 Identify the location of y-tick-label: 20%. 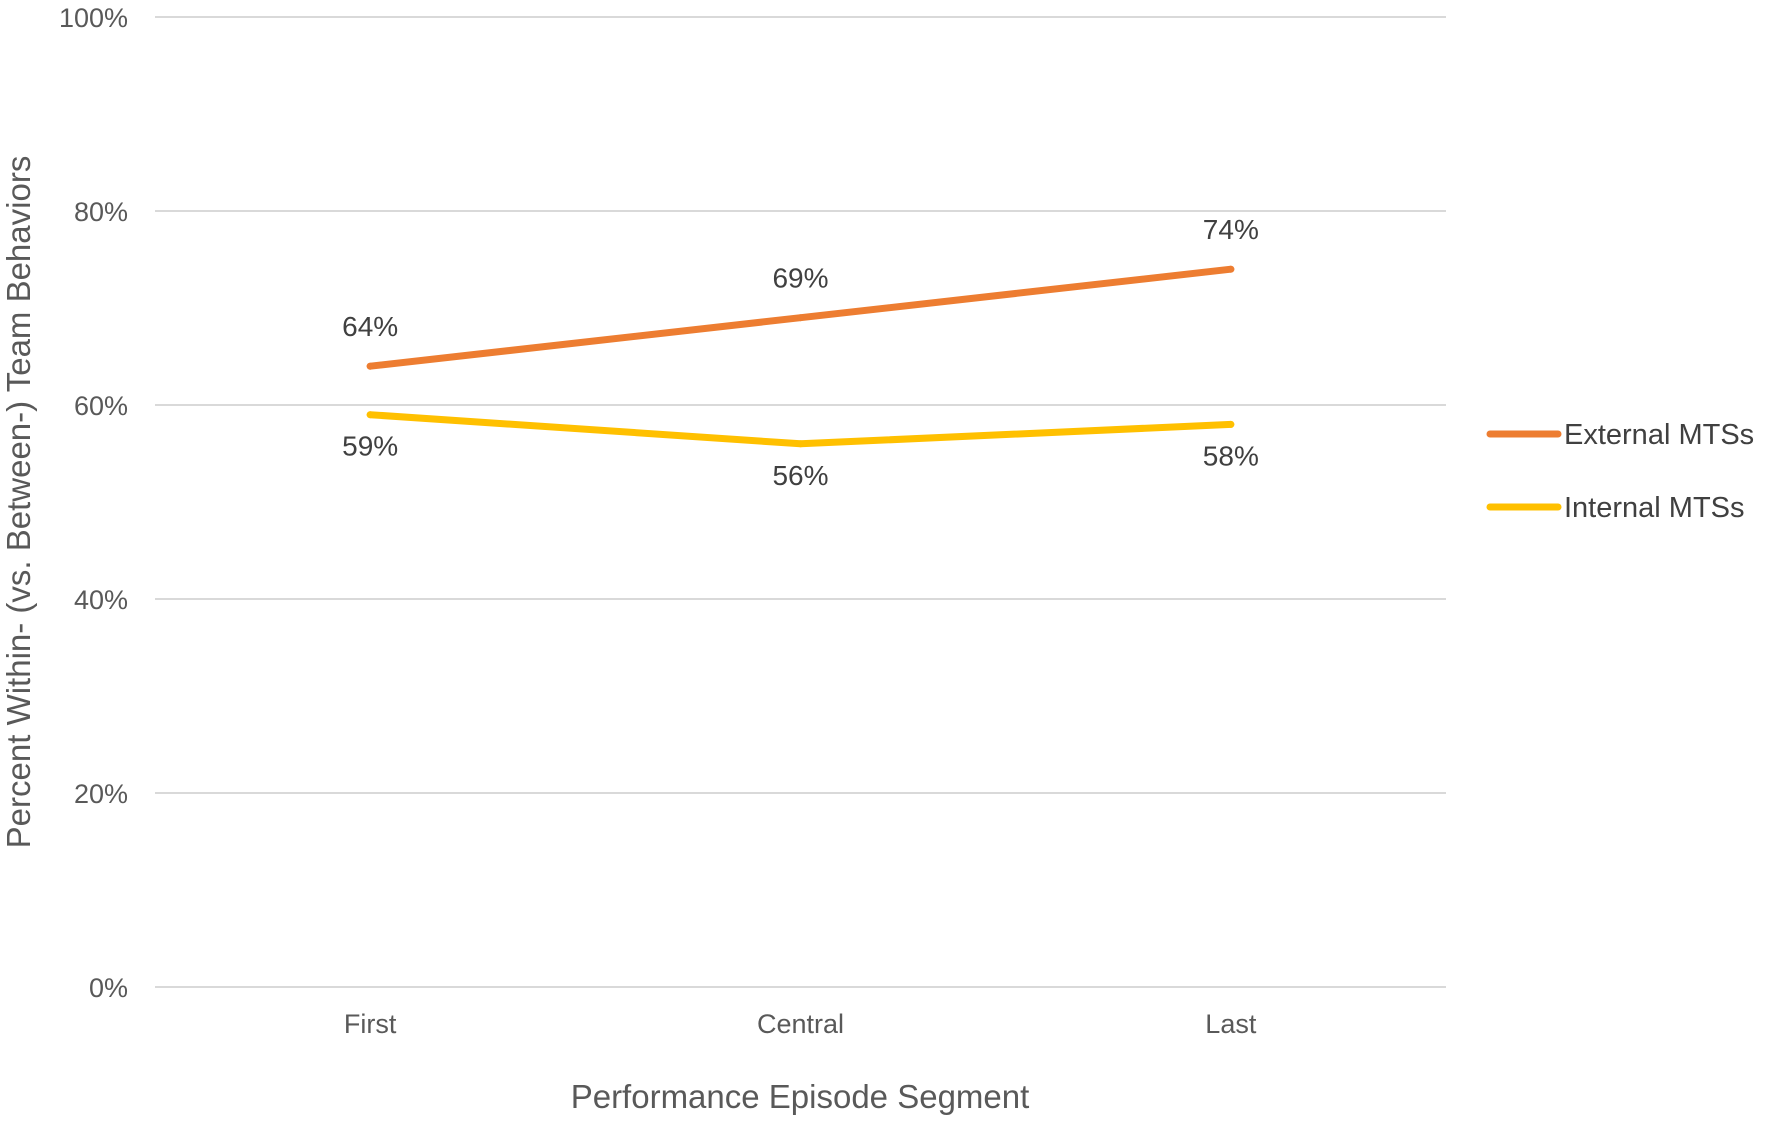
(101, 794).